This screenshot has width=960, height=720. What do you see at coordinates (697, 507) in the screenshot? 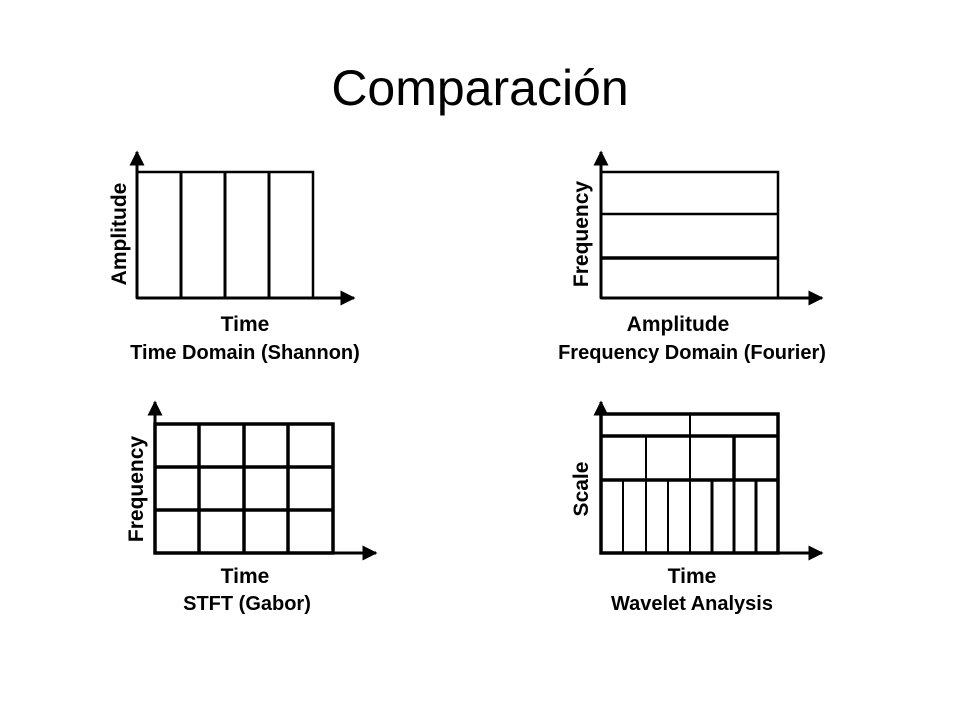
I see `panel-wavelet: Scale Time Wavelet Analysis` at bounding box center [697, 507].